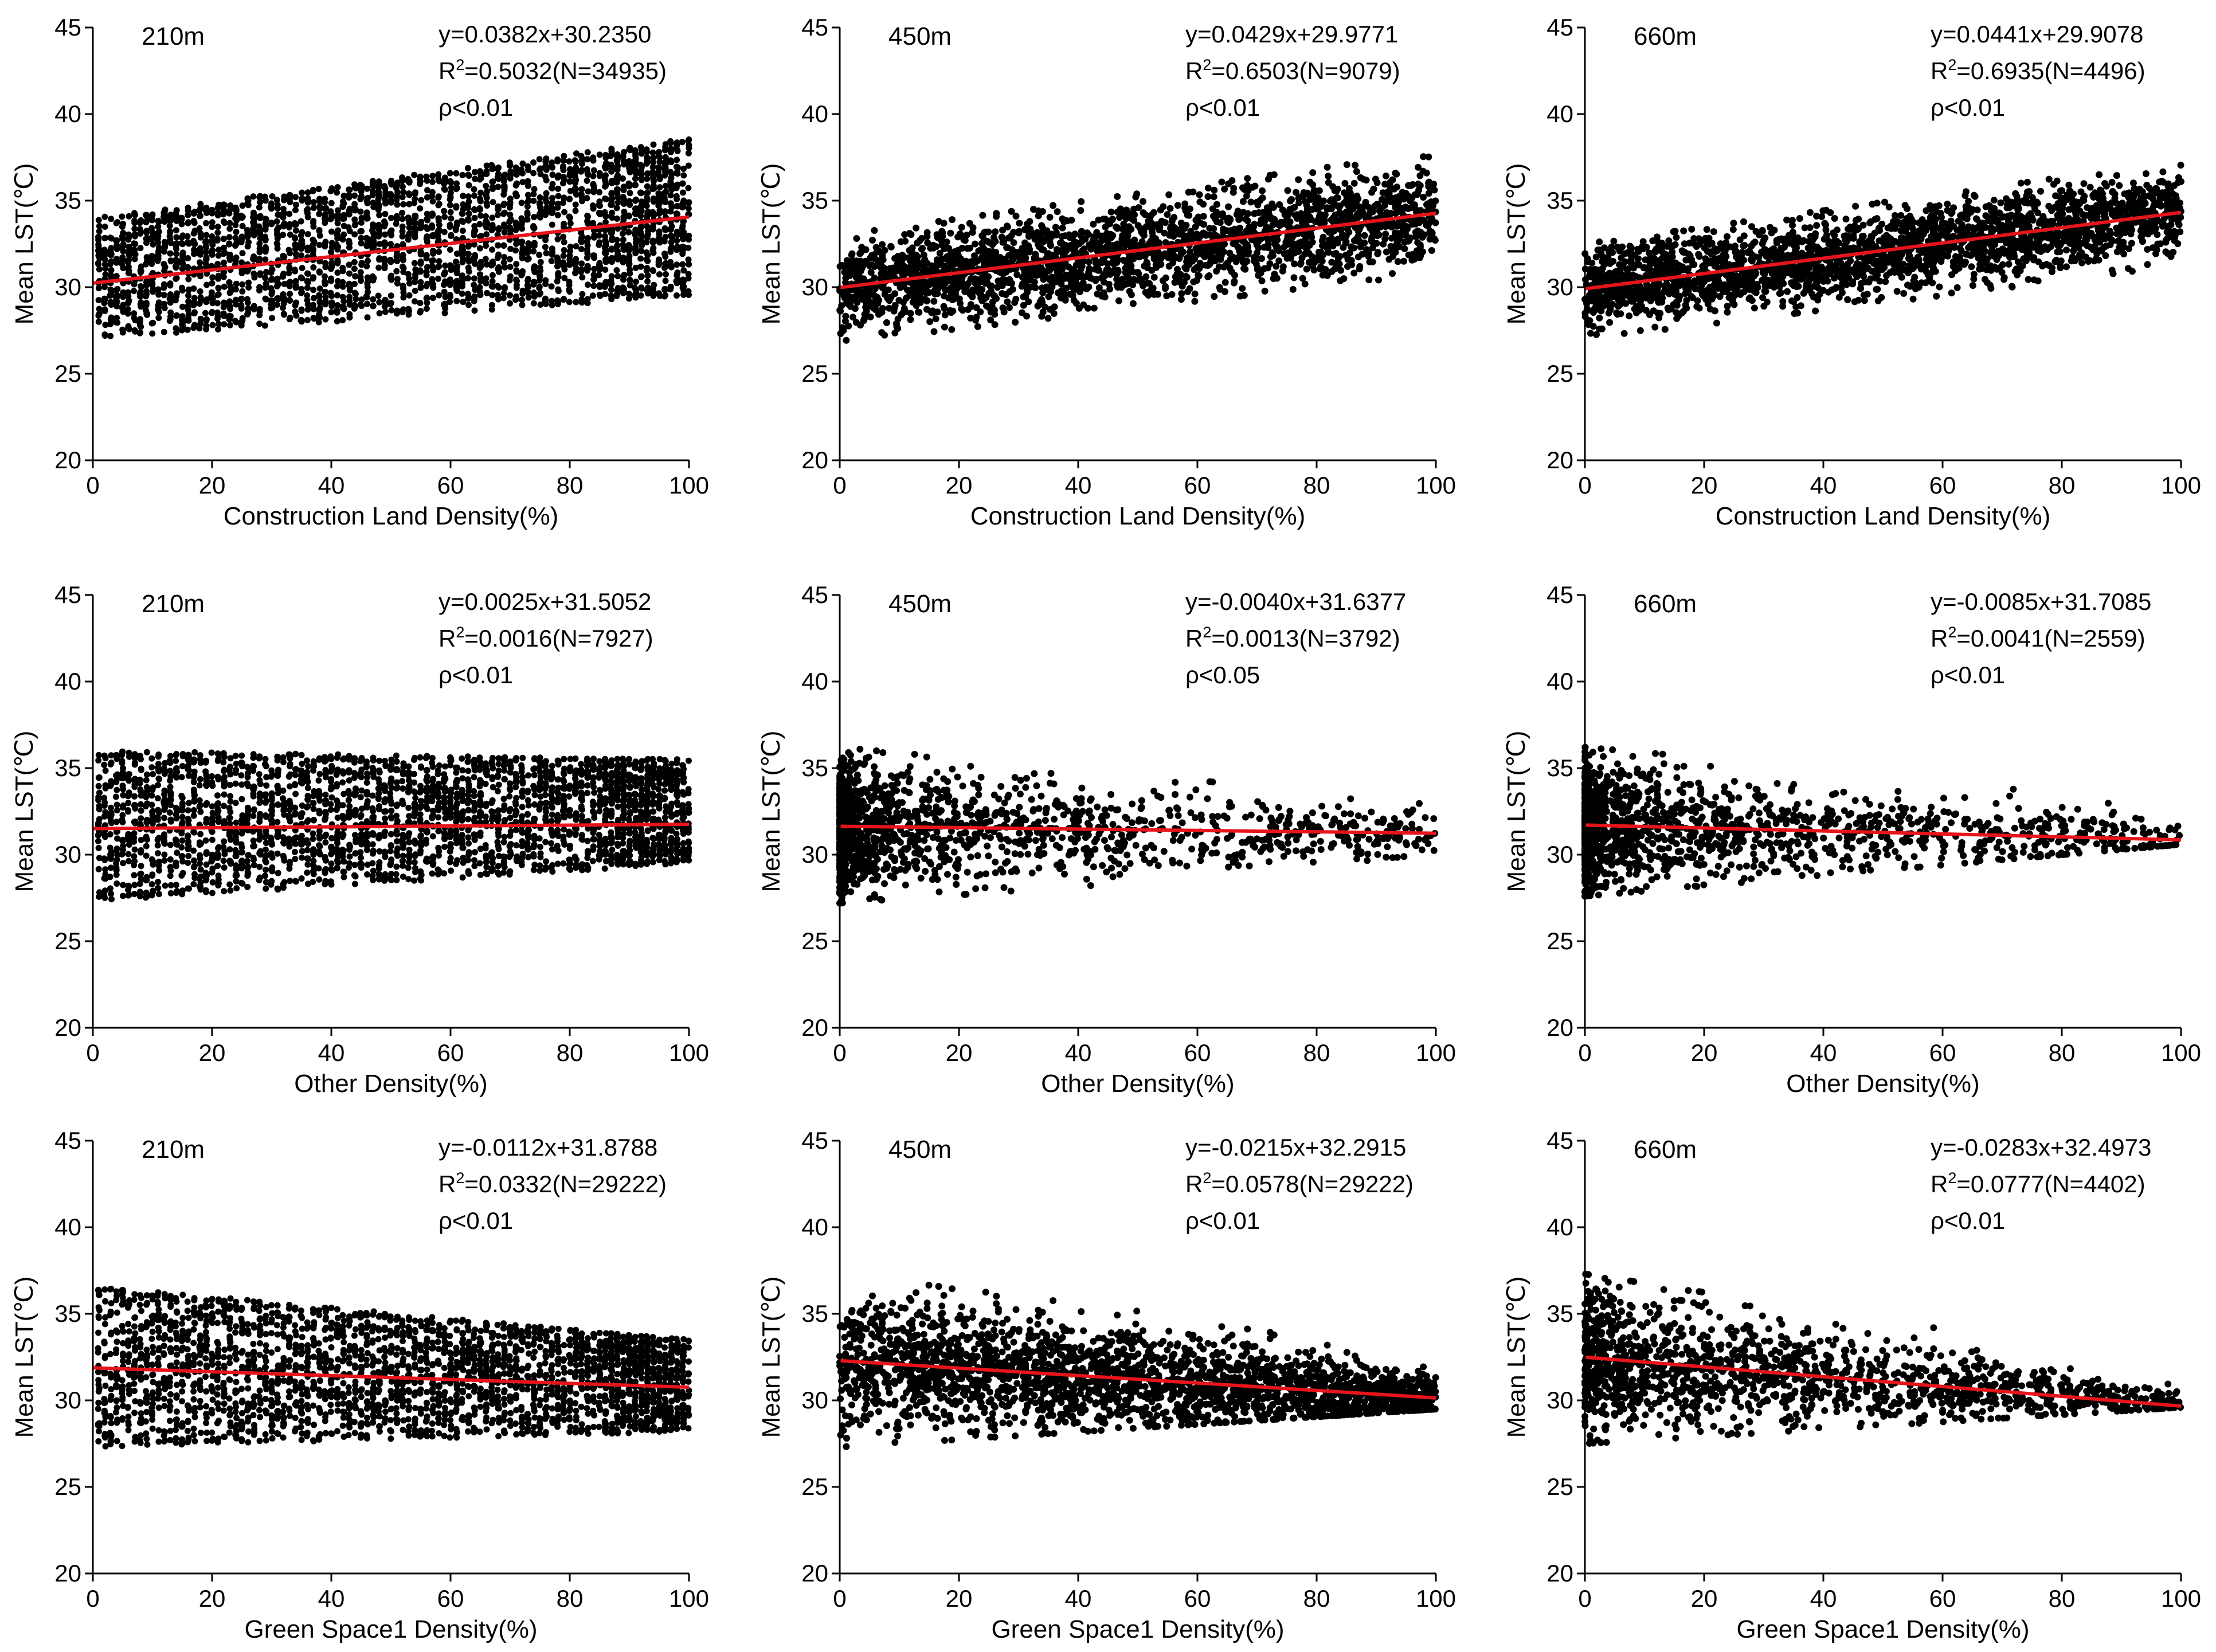 Image resolution: width=2216 pixels, height=1652 pixels. I want to click on y-tick-label: 35, so click(67, 200).